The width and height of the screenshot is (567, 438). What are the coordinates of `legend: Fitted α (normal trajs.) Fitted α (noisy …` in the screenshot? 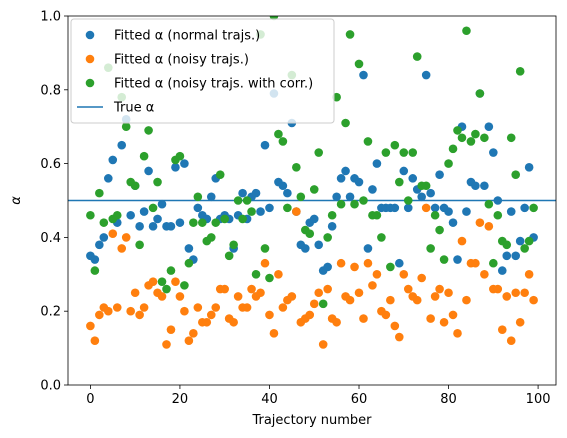 It's located at (202, 71).